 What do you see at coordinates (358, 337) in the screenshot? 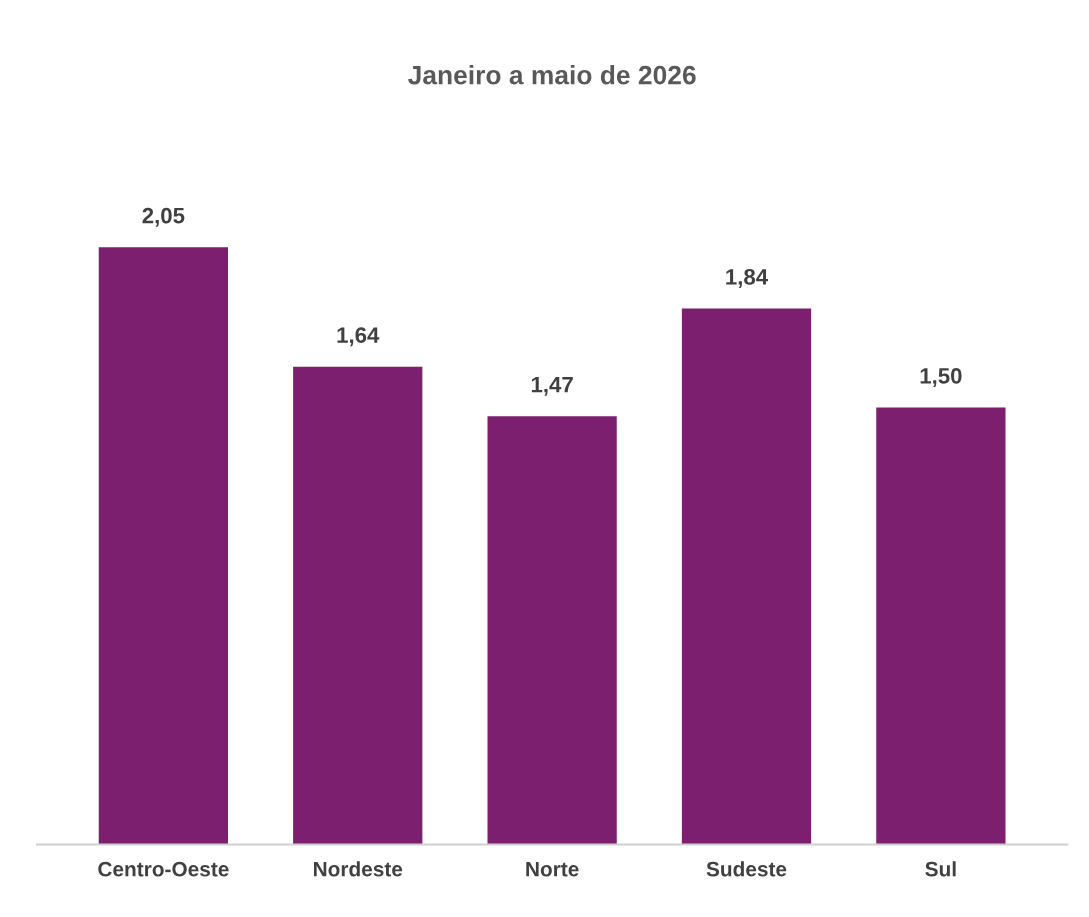
I see `data-label: 1,64` at bounding box center [358, 337].